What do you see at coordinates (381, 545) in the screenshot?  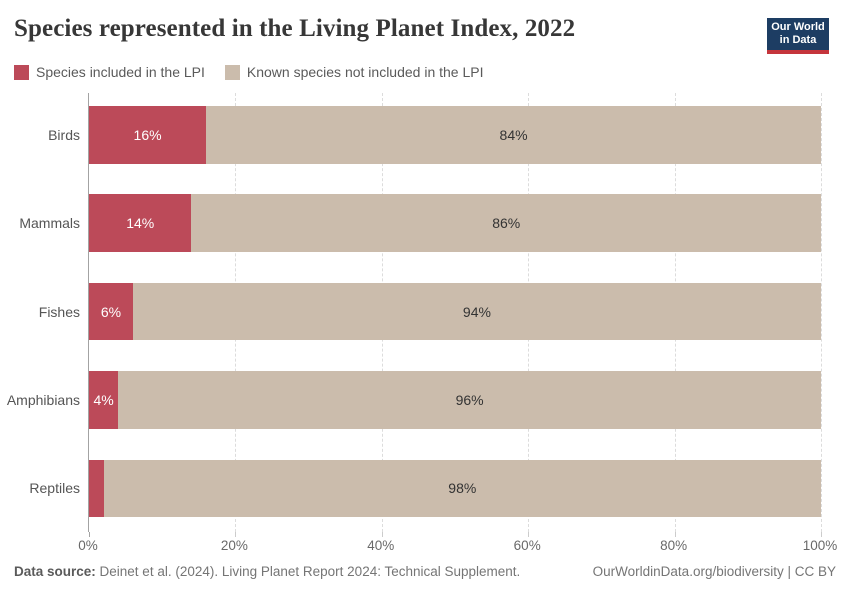 I see `x-tick-label: 40%` at bounding box center [381, 545].